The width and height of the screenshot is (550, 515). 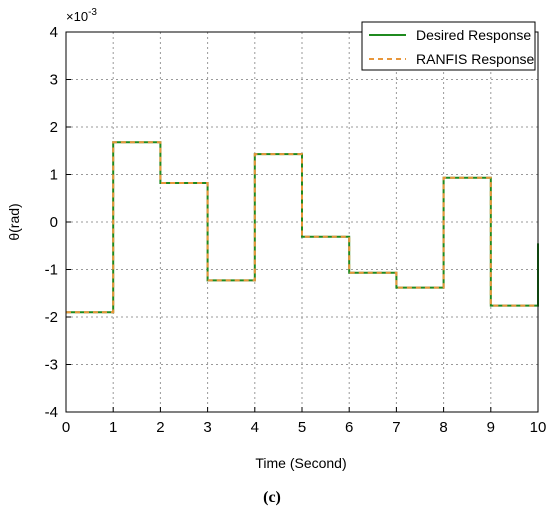 I want to click on y-multiplier-exp: -3, so click(x=92, y=12).